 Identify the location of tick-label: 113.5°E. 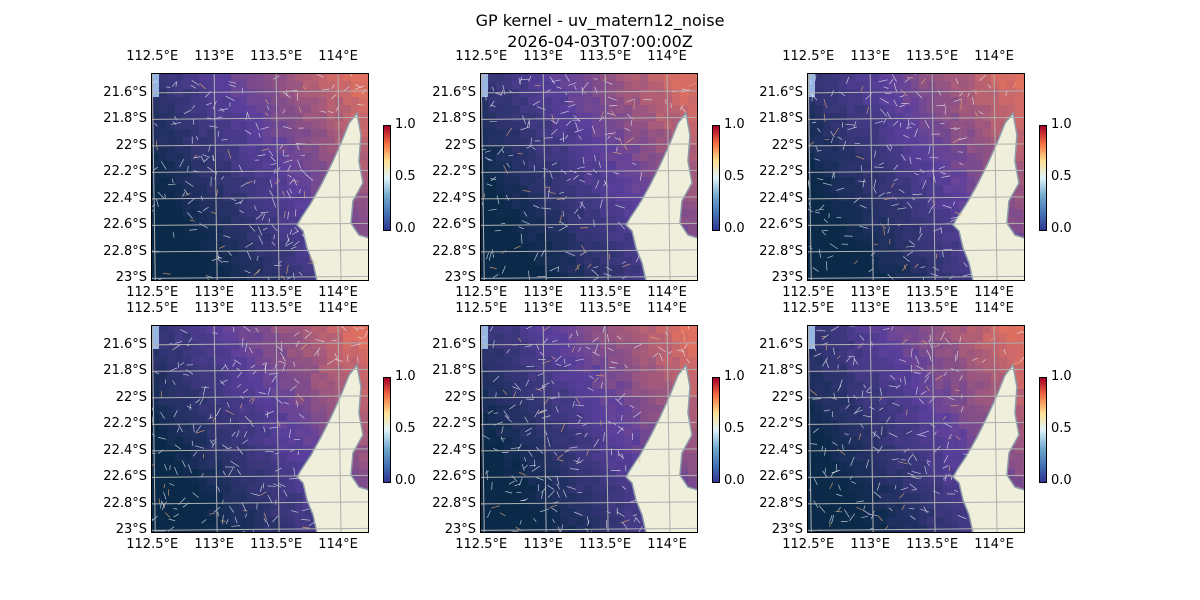
(605, 544).